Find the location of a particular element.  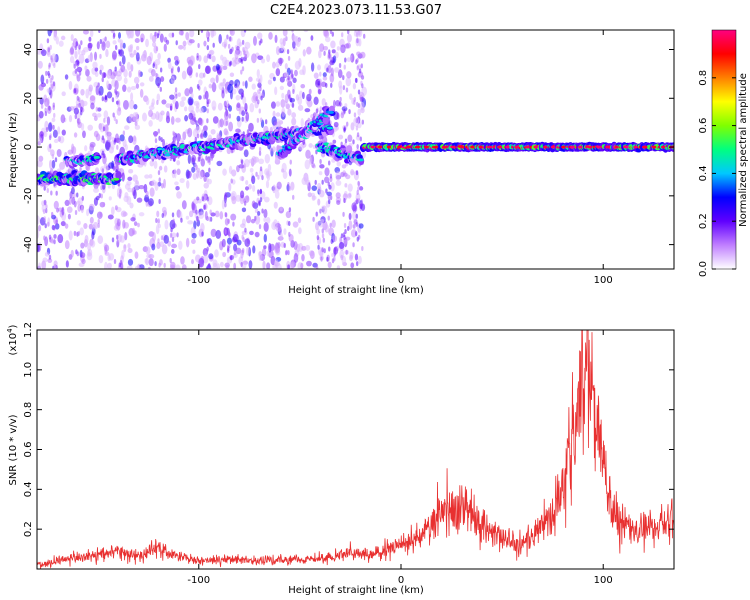

x-tick-label: 0 is located at coordinates (401, 280).